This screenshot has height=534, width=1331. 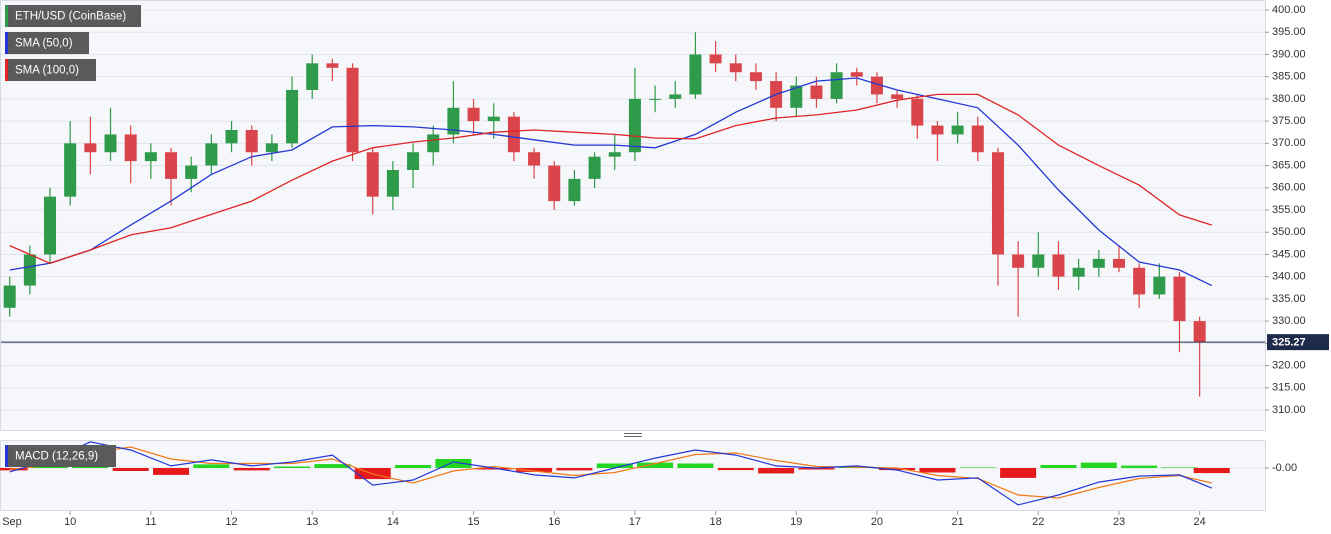 What do you see at coordinates (633, 435) in the screenshot?
I see `pane-resize-grip` at bounding box center [633, 435].